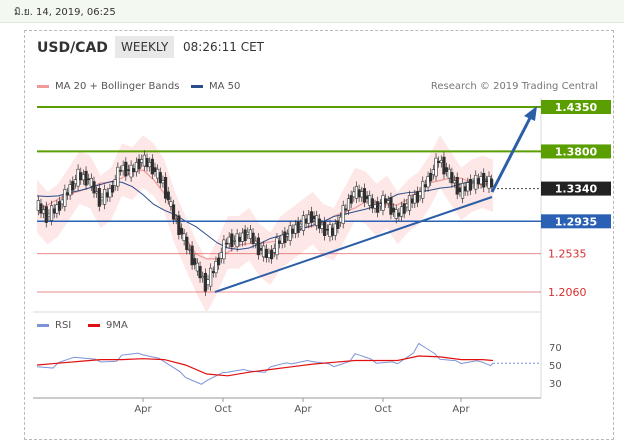 This screenshot has height=446, width=624. What do you see at coordinates (567, 254) in the screenshot?
I see `level-label: 1.2535` at bounding box center [567, 254].